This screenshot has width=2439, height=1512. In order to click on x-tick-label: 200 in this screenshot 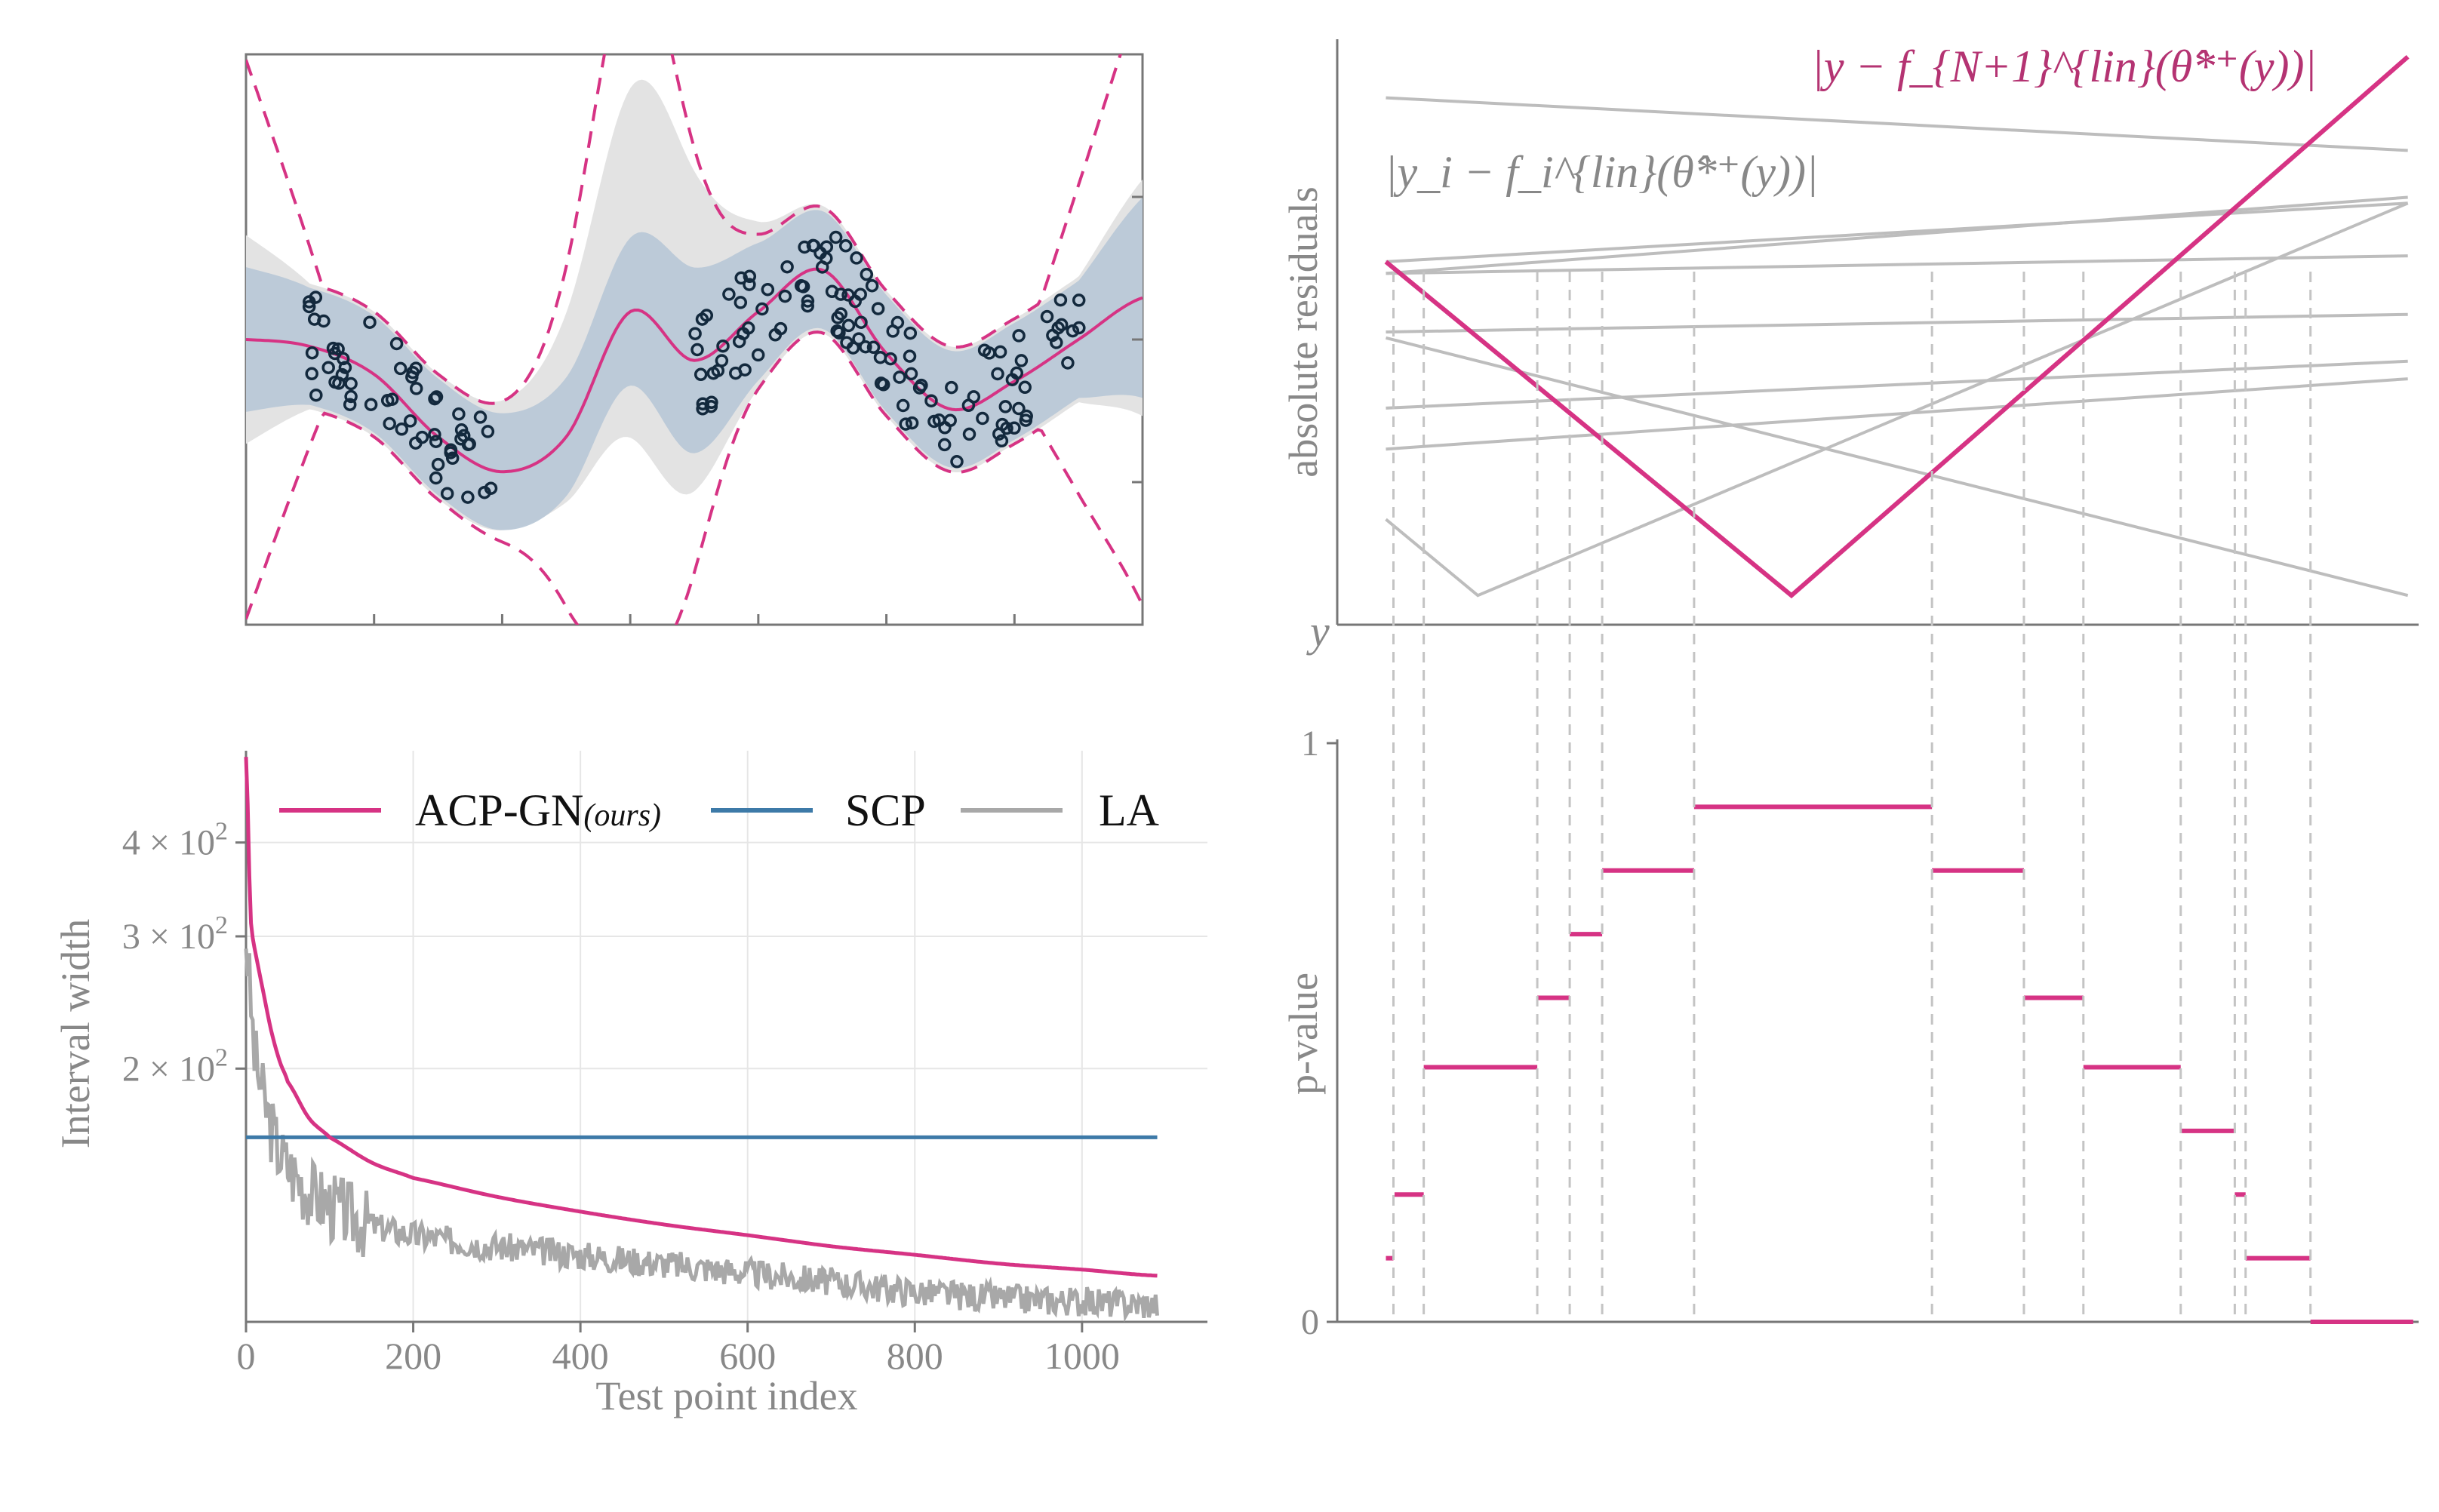, I will do `click(413, 1356)`.